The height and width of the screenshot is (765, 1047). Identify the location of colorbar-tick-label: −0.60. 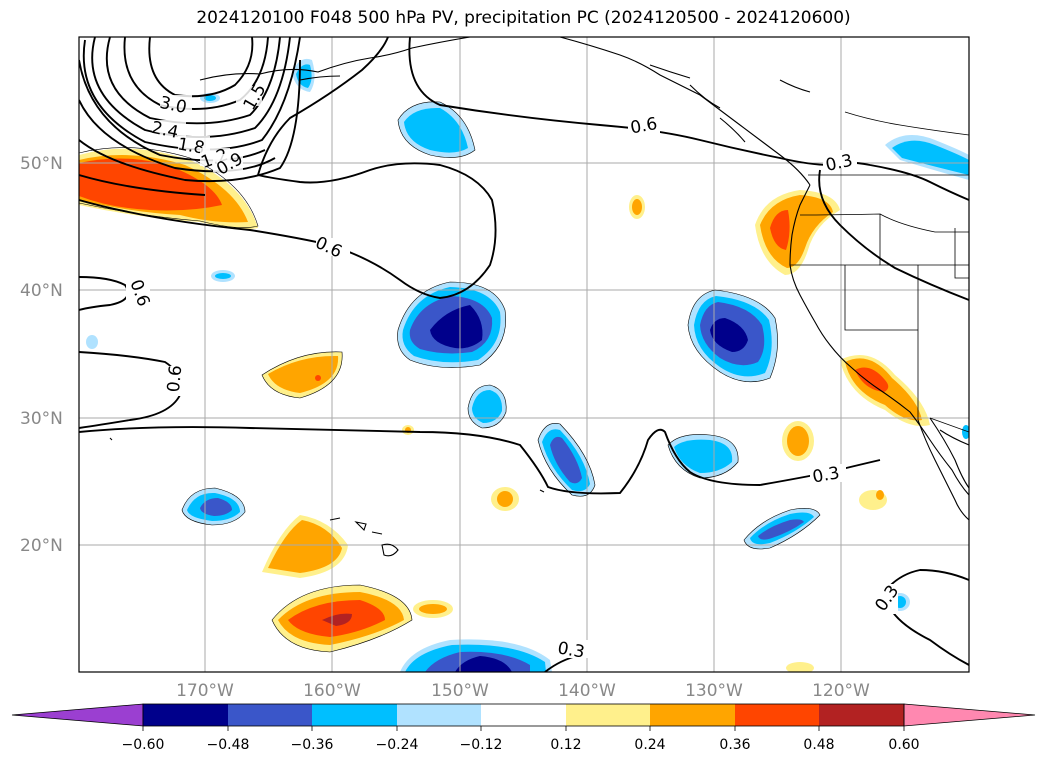
(143, 745).